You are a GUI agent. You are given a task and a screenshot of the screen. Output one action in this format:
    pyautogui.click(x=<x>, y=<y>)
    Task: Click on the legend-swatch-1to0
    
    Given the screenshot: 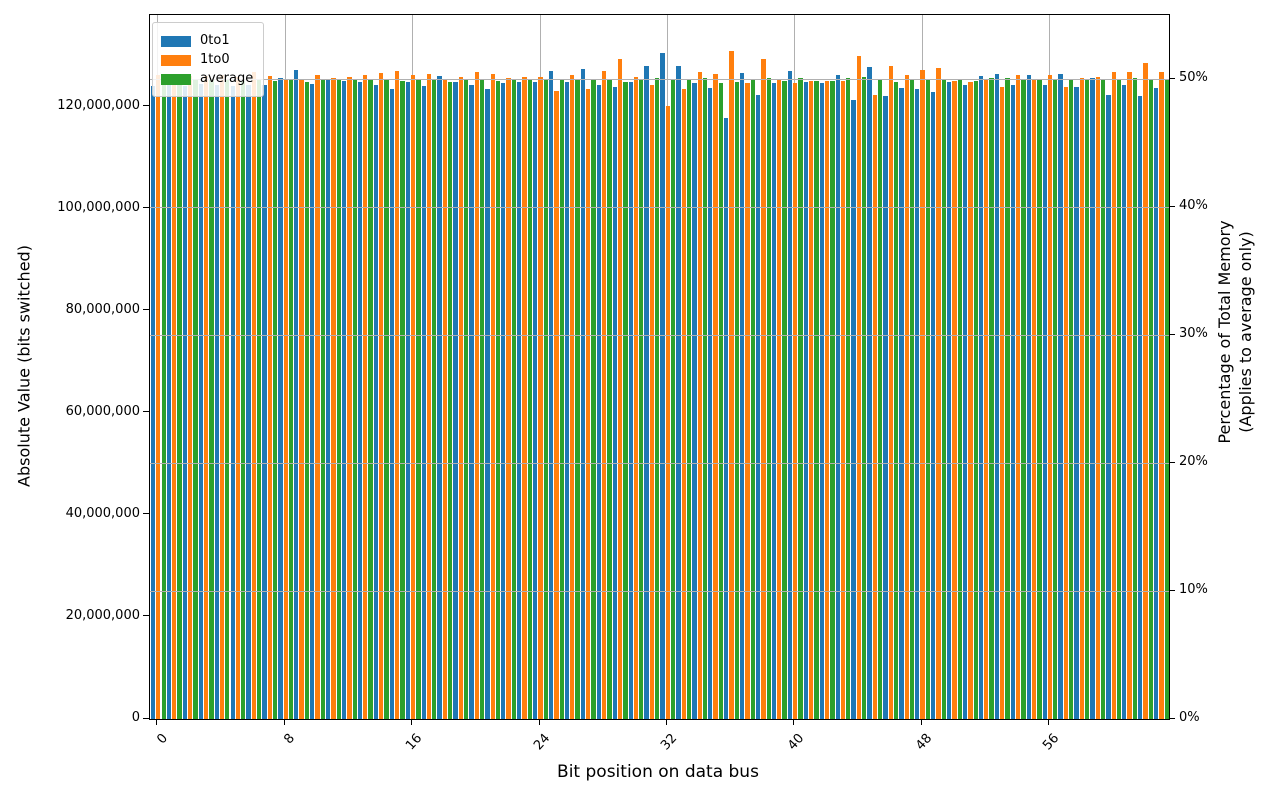 What is the action you would take?
    pyautogui.click(x=176, y=60)
    